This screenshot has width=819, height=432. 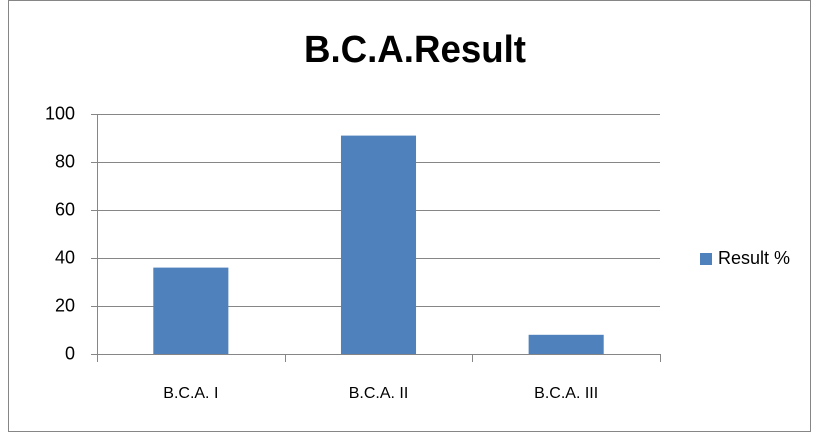 I want to click on y-tick-label: 80, so click(x=65, y=161).